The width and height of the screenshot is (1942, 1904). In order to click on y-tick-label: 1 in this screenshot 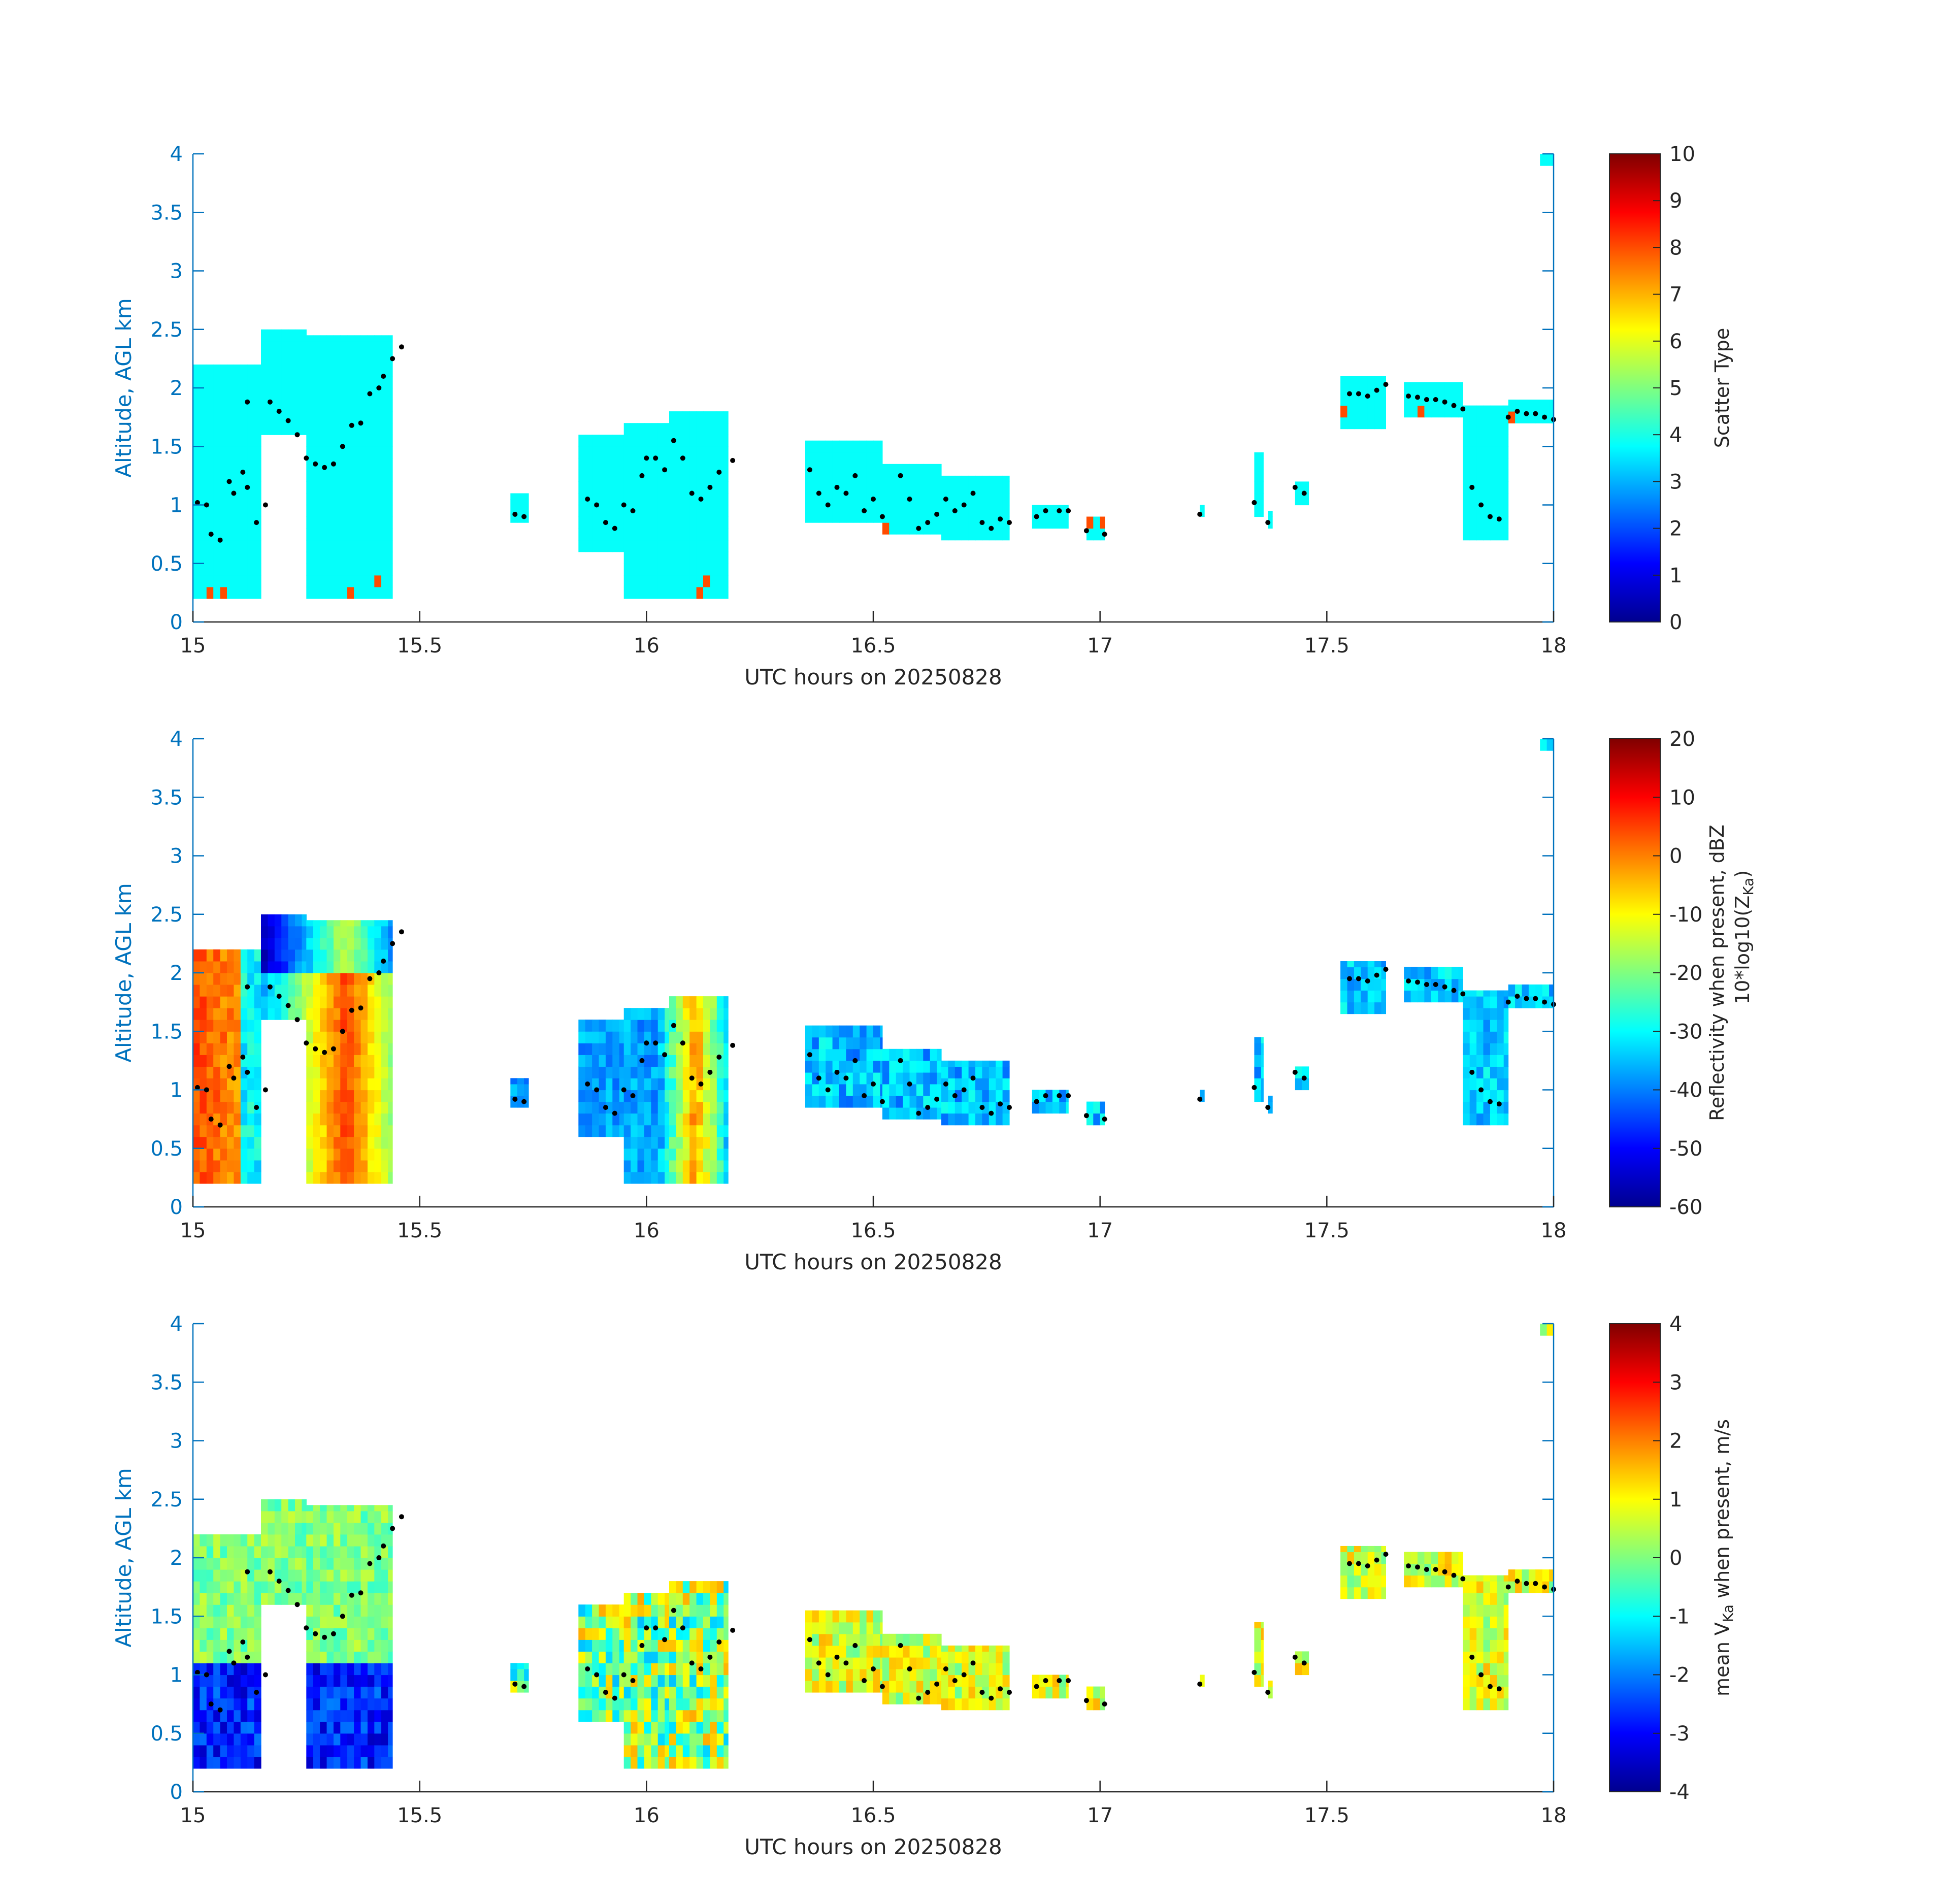, I will do `click(176, 1091)`.